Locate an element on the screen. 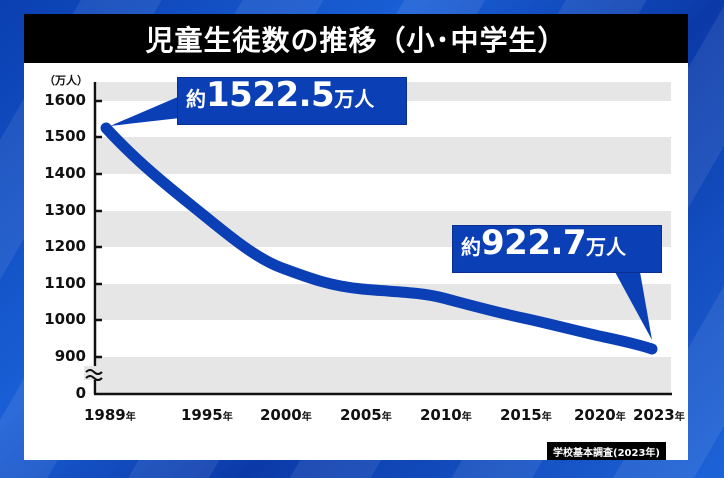 This screenshot has height=478, width=724. x-tick-year: 2020 is located at coordinates (595, 415).